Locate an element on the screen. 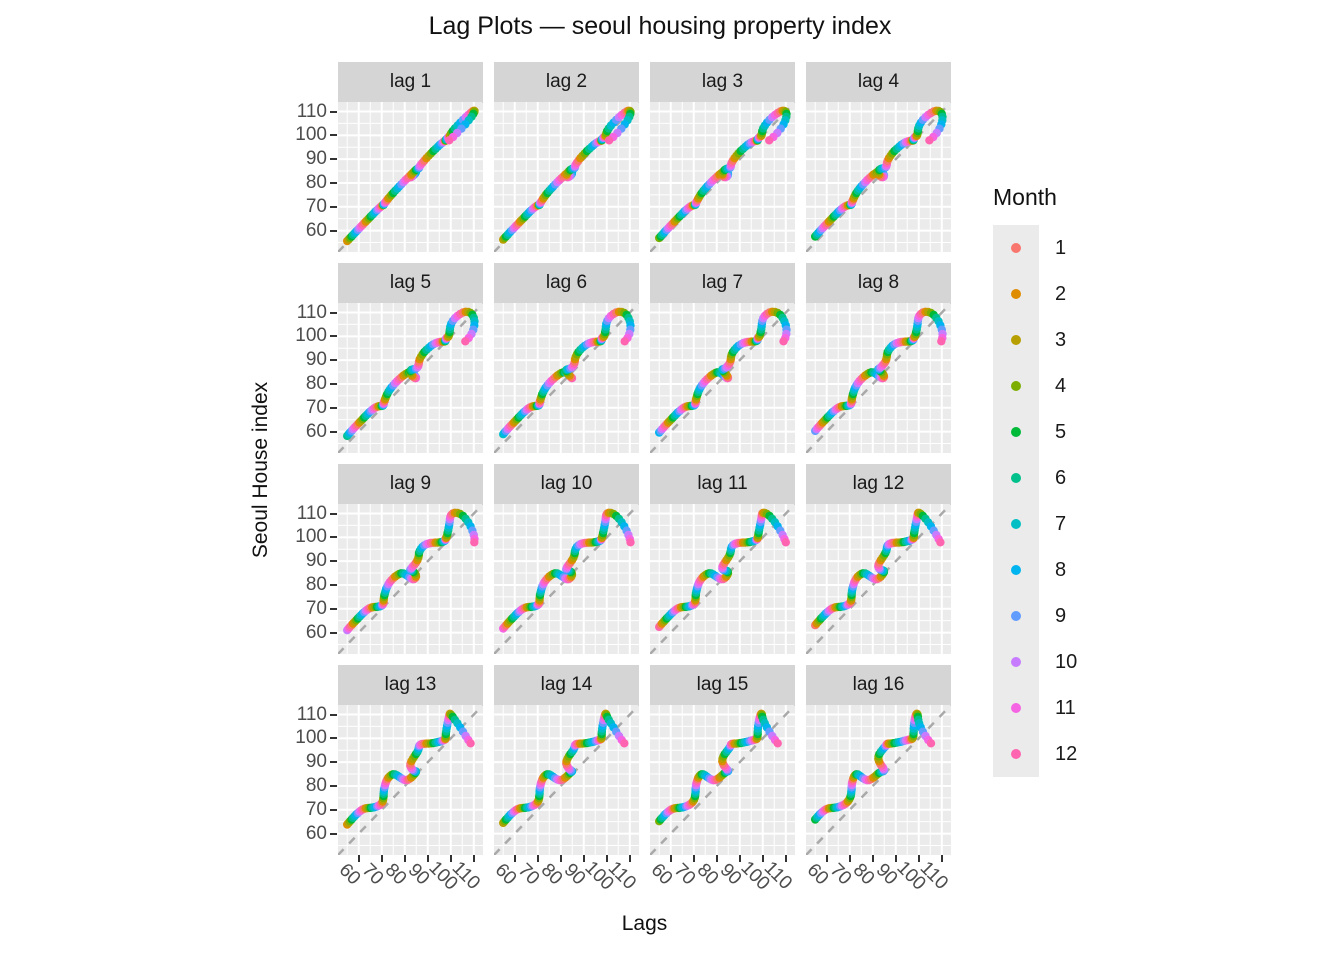 The image size is (1344, 960). legend-item-label: 4 is located at coordinates (1061, 385).